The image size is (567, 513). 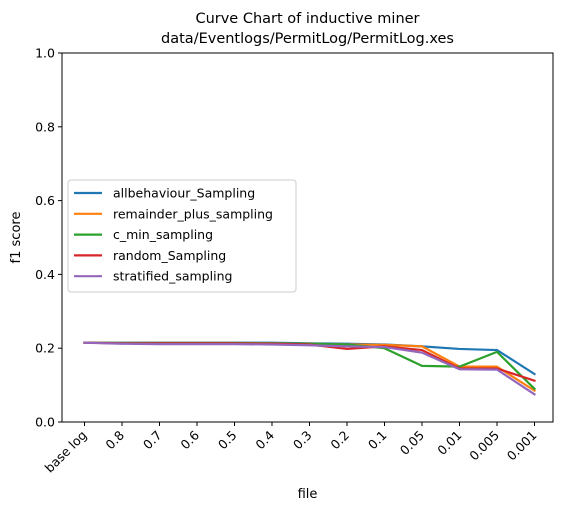 I want to click on series-line-stratified_sampling, so click(x=310, y=368).